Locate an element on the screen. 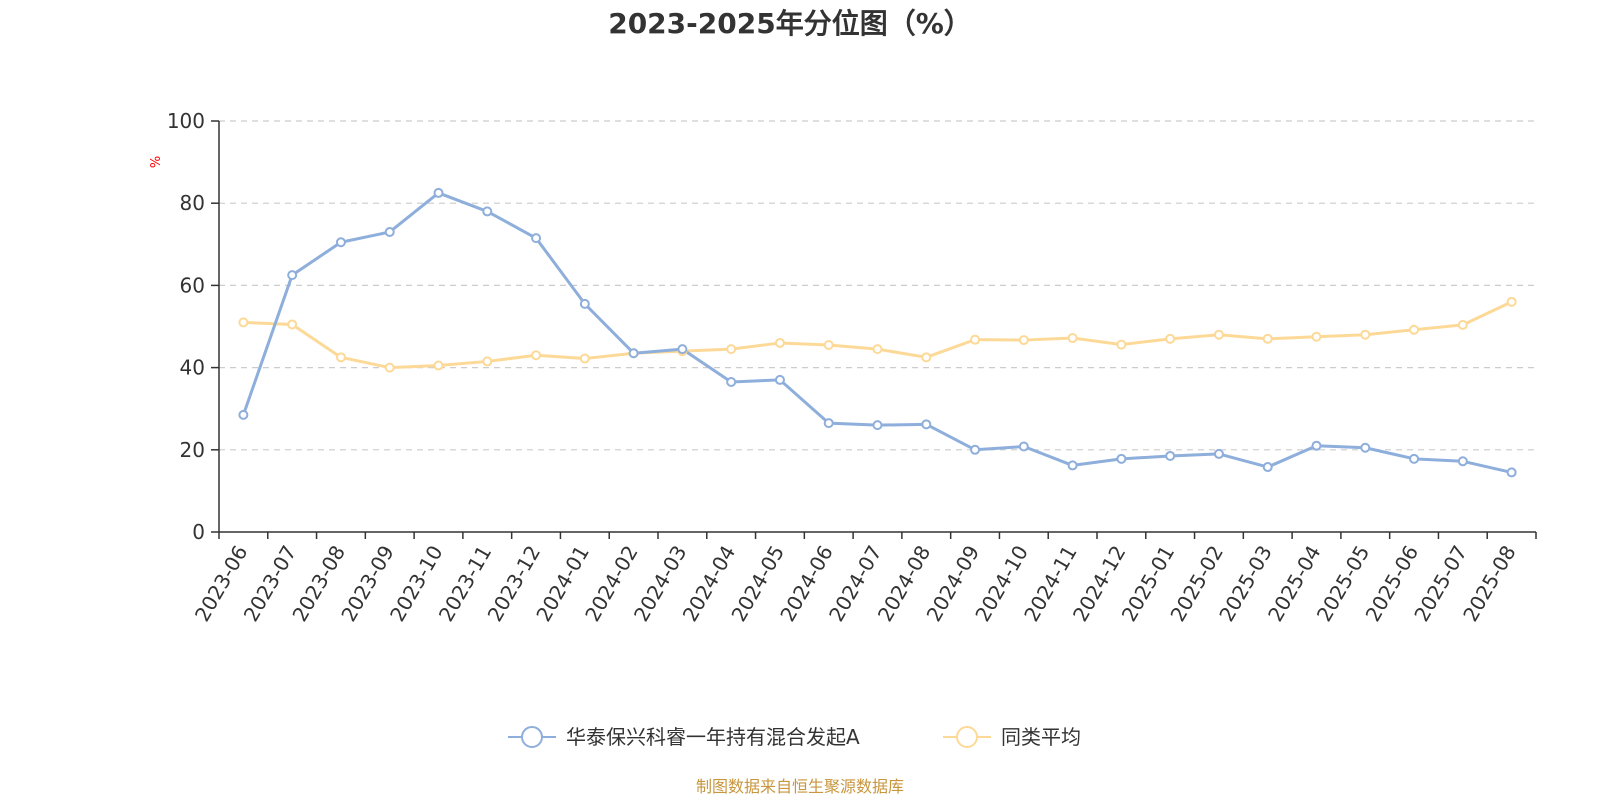 The height and width of the screenshot is (800, 1600). y-tick-label: 80 is located at coordinates (192, 203).